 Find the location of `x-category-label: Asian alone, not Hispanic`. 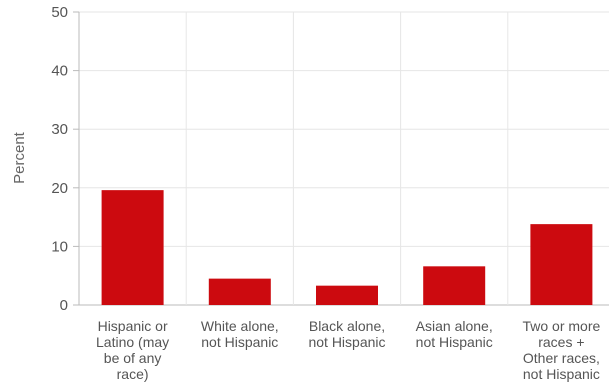

x-category-label: Asian alone, not Hispanic is located at coordinates (454, 334).